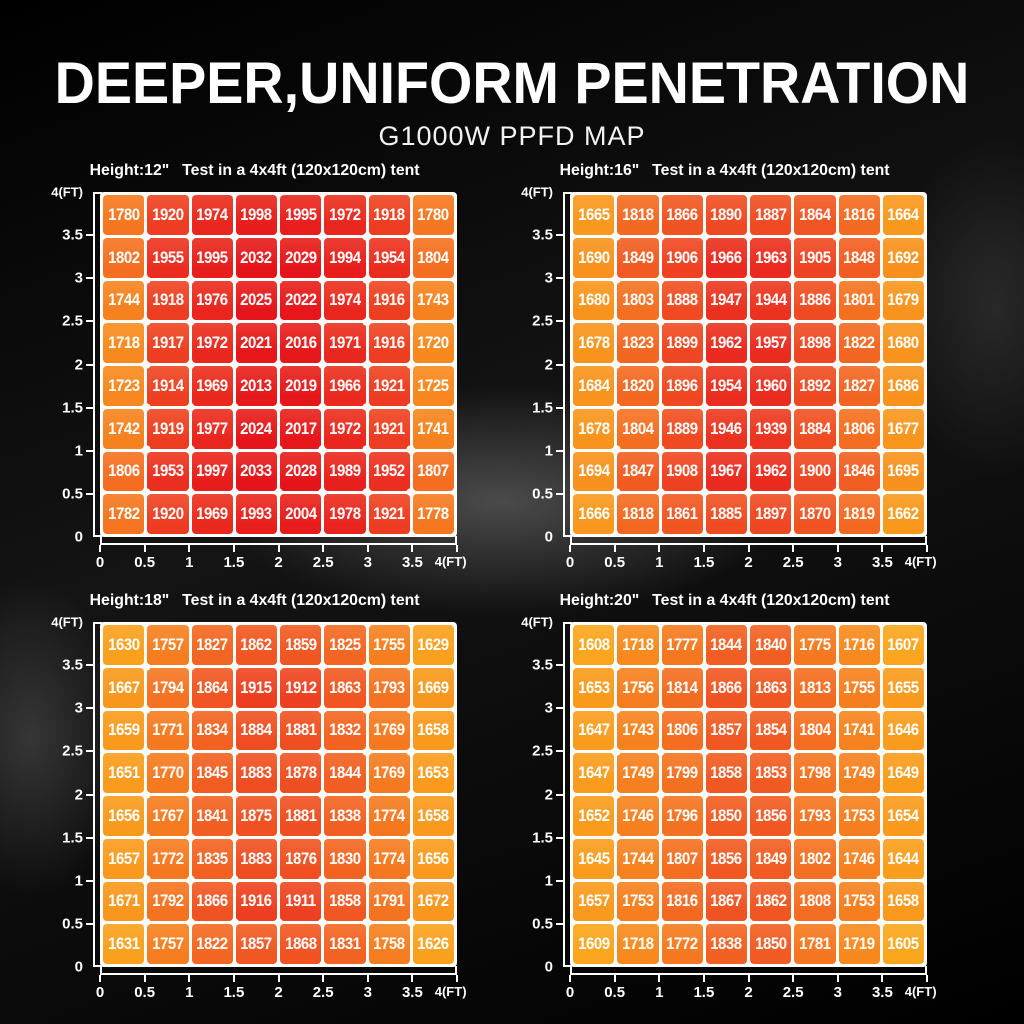 The image size is (1024, 1024). Describe the element at coordinates (751, 987) in the screenshot. I see `x-axis: 0 0.5 1 1.5 2 2.5 3 3.5 4(FT)` at that location.